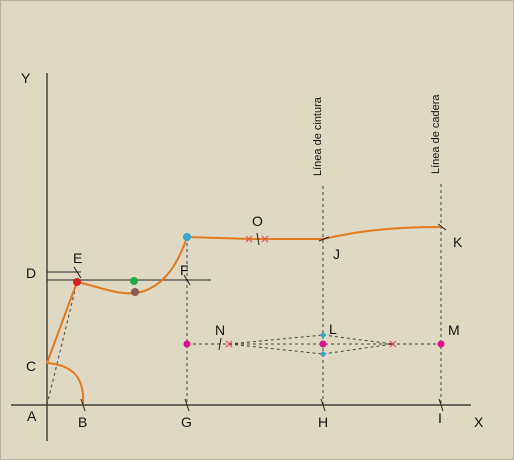  I want to click on tick-j, so click(324, 239).